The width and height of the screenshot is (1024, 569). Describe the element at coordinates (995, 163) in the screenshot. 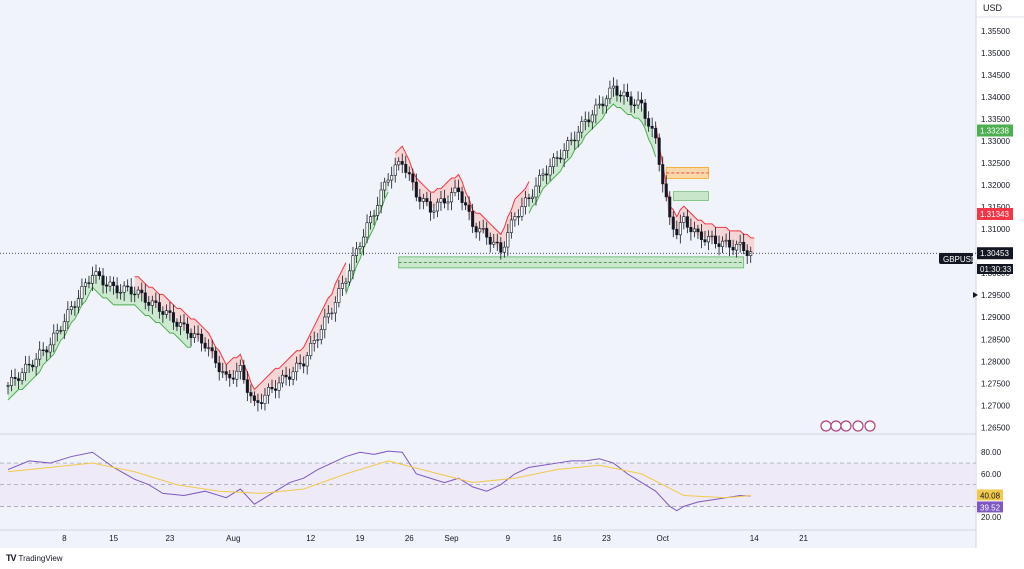

I see `price-tick-label: 1.32500` at that location.